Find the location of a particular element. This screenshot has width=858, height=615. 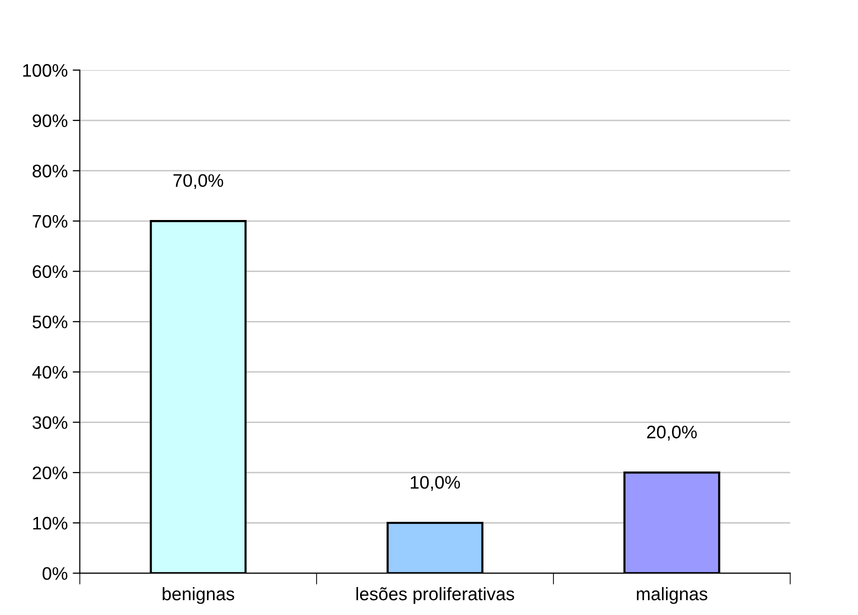

y-tick-label: 10% is located at coordinates (50, 523).